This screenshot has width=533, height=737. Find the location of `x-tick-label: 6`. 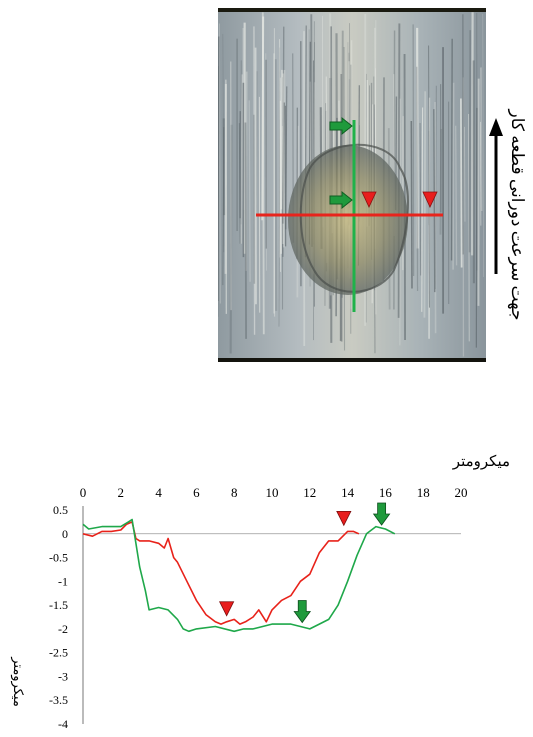

x-tick-label: 6 is located at coordinates (196, 492).